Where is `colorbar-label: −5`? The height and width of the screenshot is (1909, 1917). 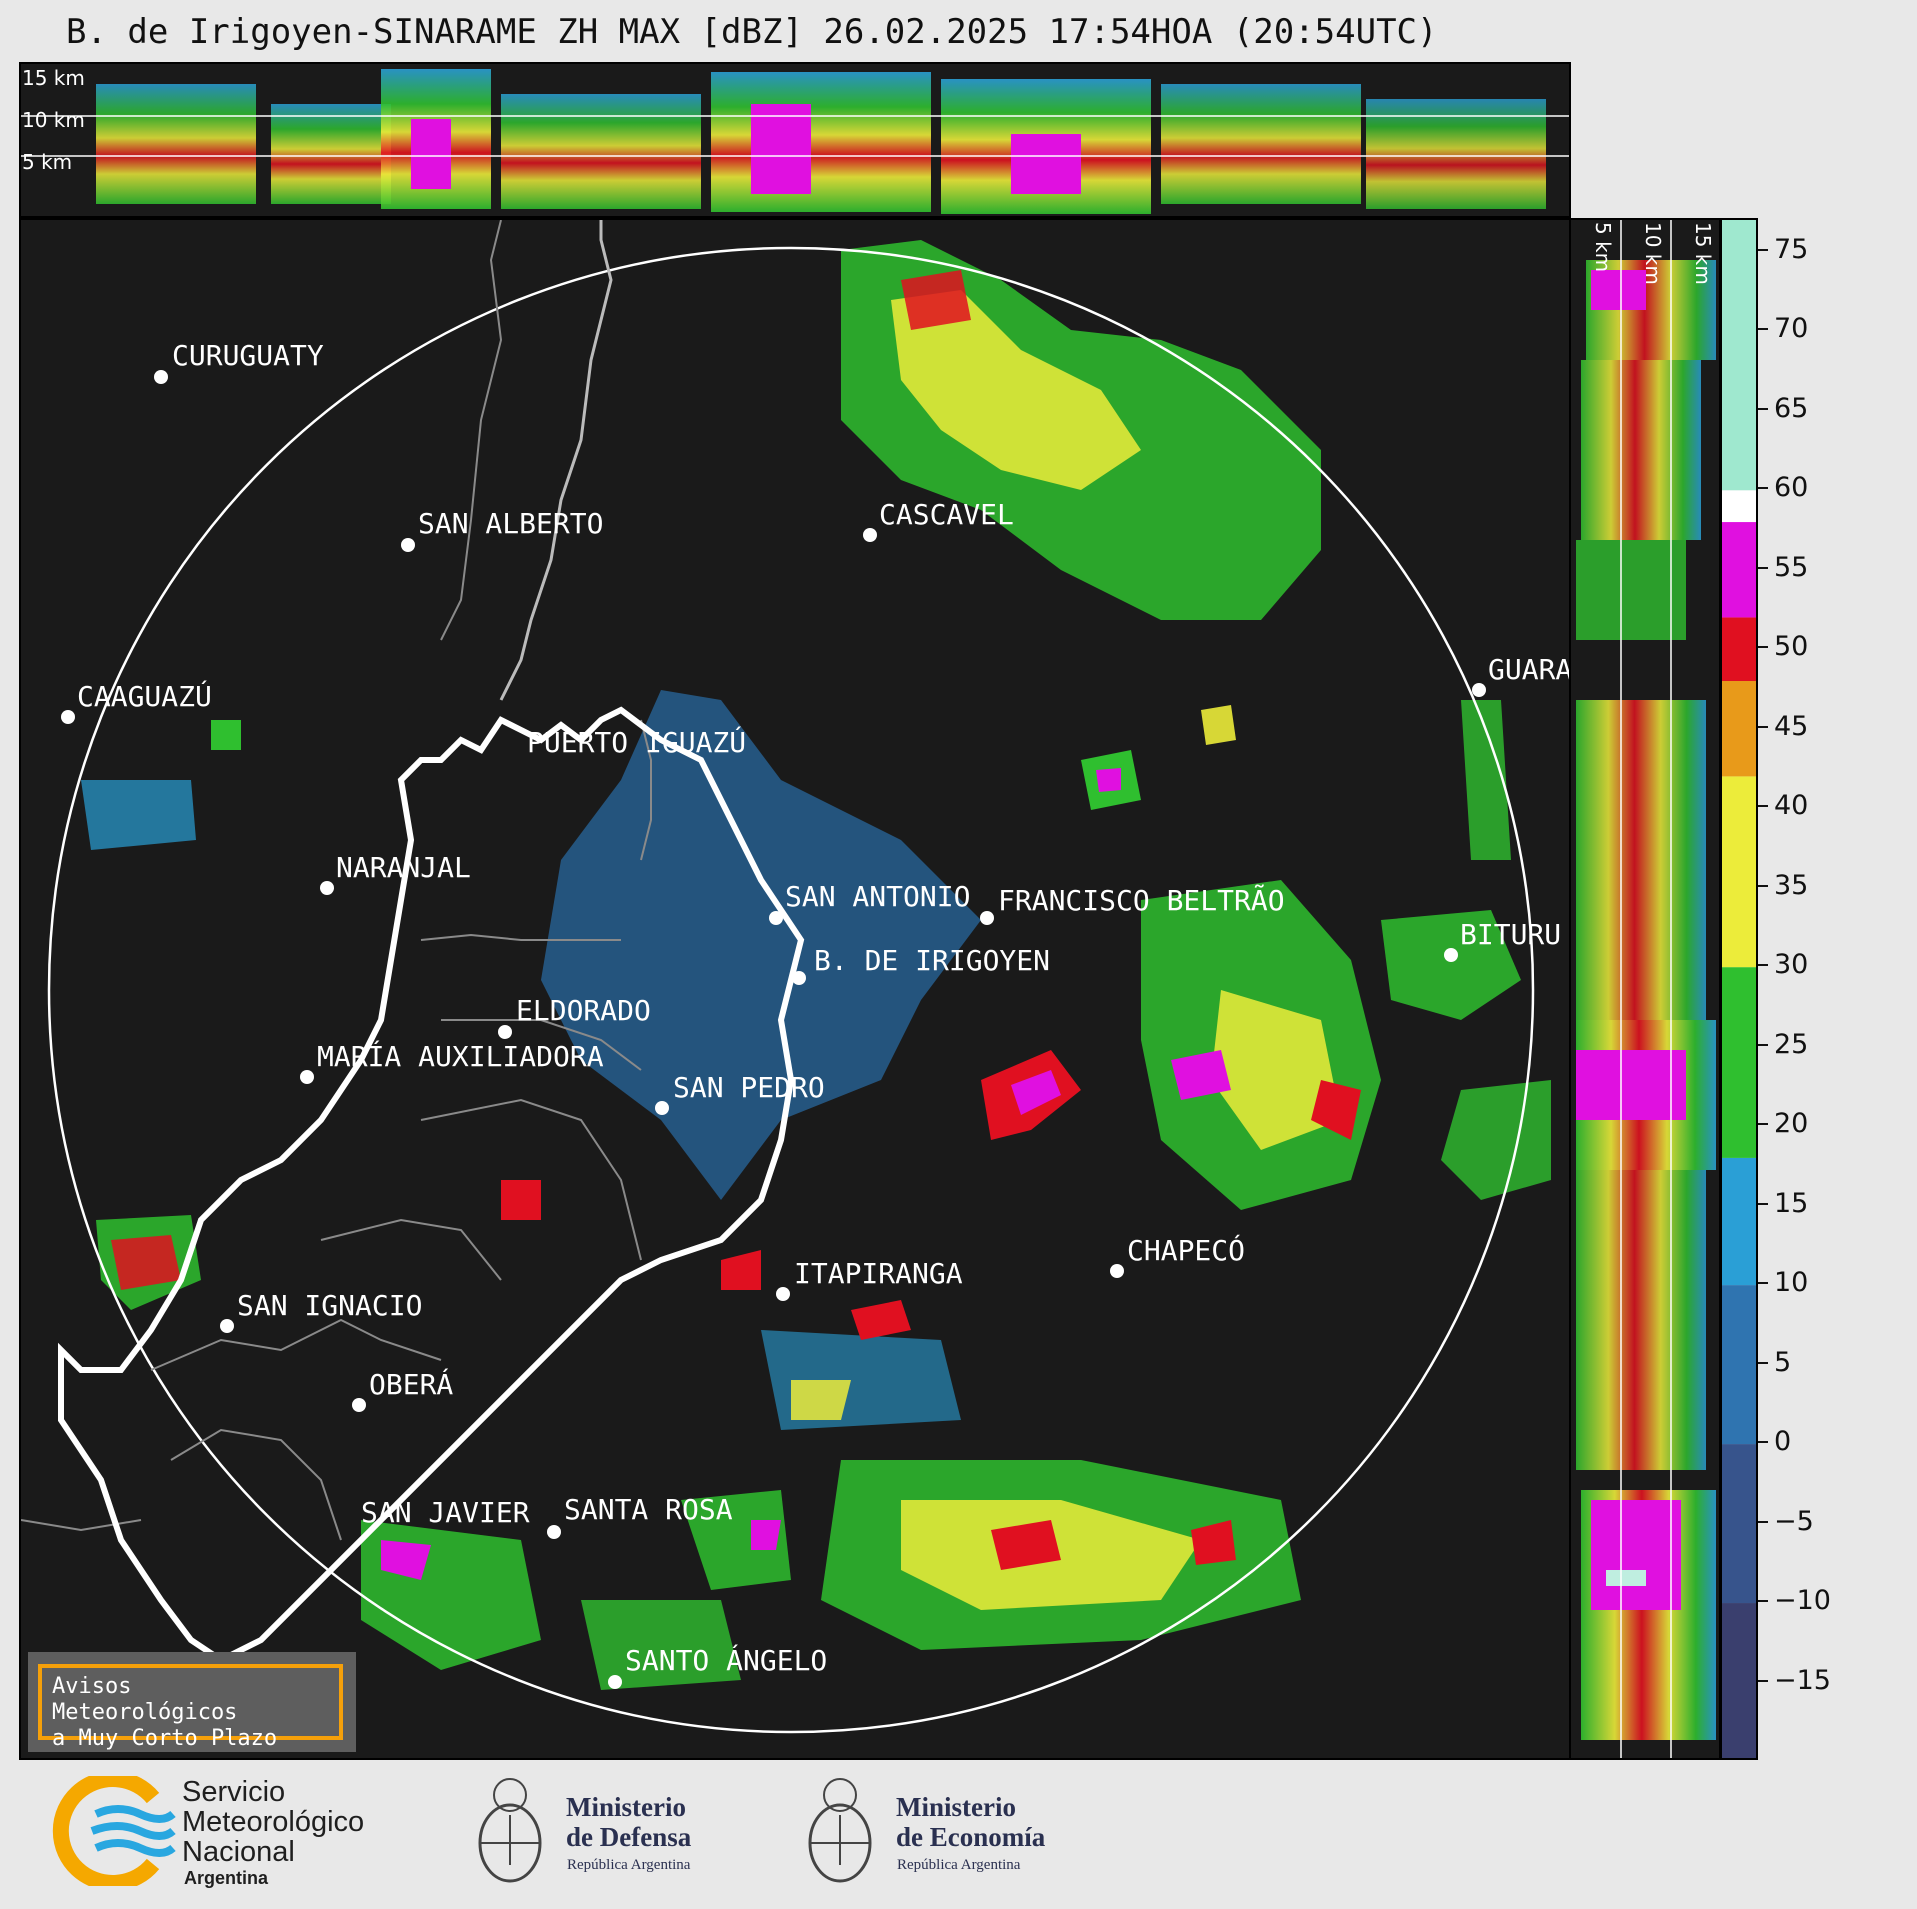
colorbar-label: −5 is located at coordinates (1794, 1521).